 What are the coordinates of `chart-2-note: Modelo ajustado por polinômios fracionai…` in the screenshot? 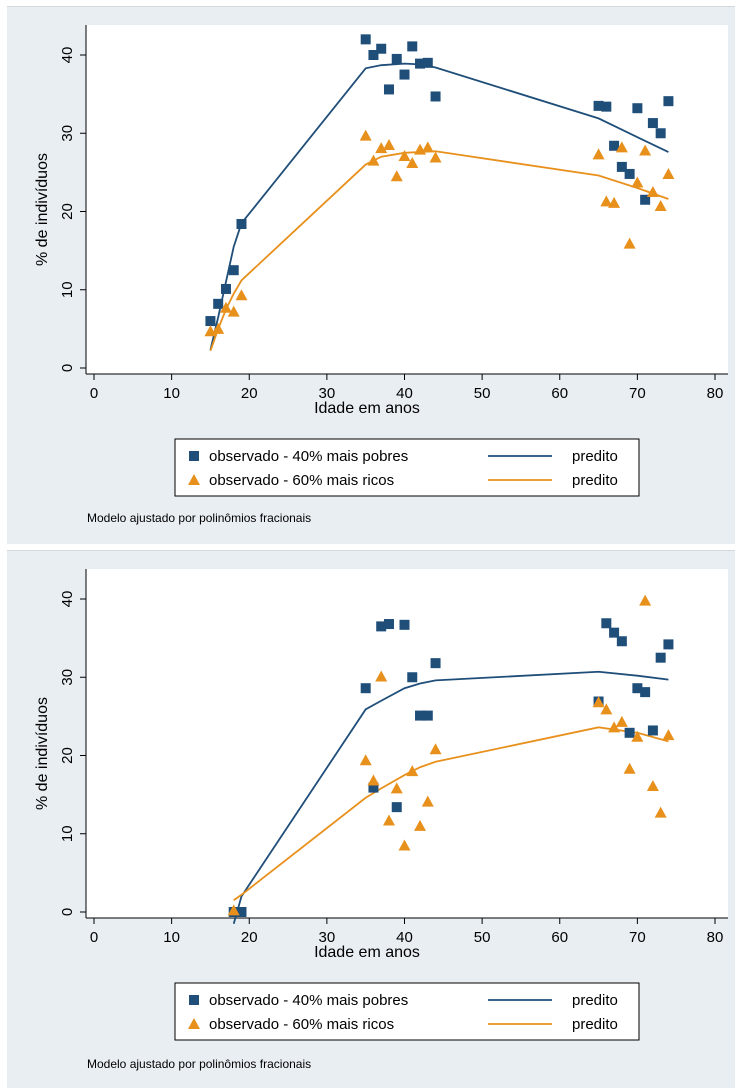 It's located at (199, 1064).